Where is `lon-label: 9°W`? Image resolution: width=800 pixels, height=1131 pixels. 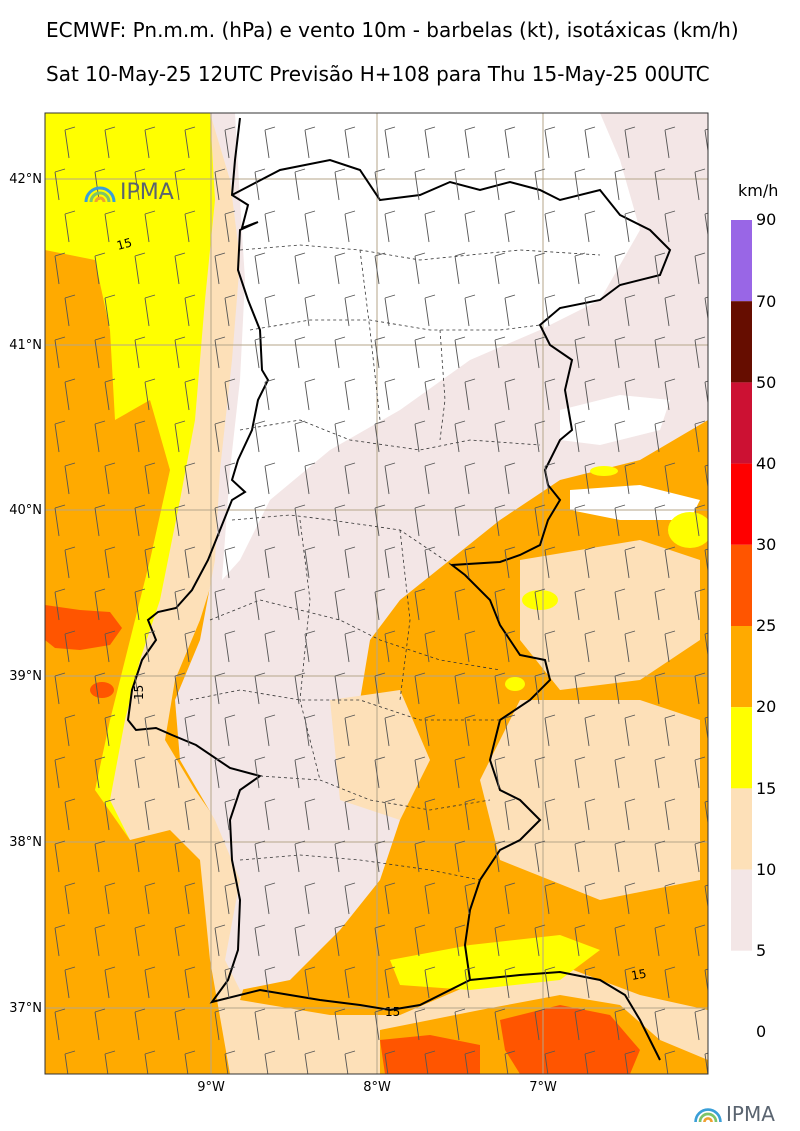 lon-label: 9°W is located at coordinates (211, 1087).